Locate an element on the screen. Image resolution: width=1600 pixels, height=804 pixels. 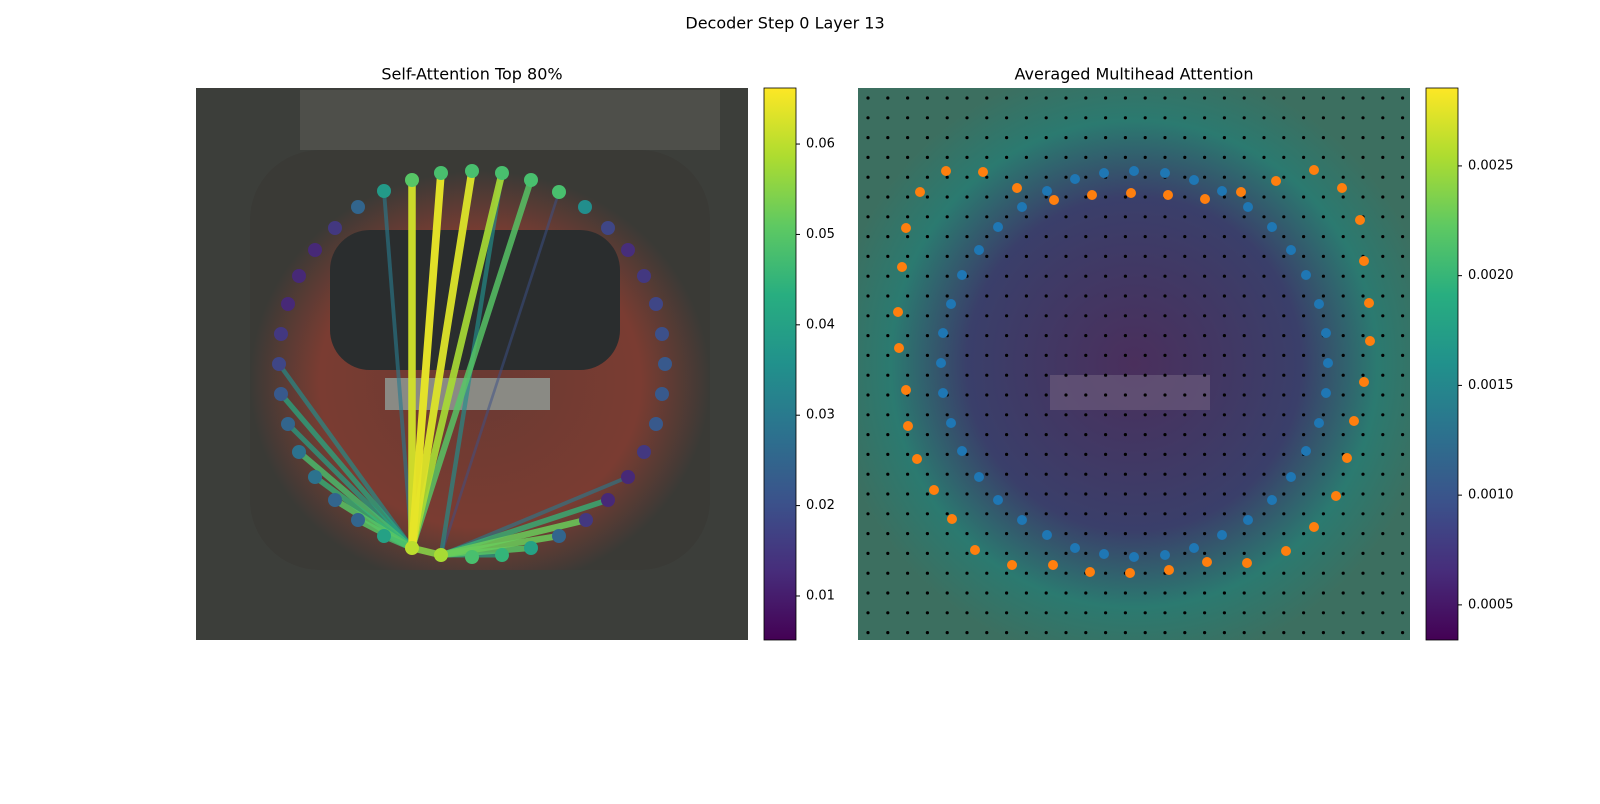
colorbar-tick-label: 0.03 is located at coordinates (820, 415).